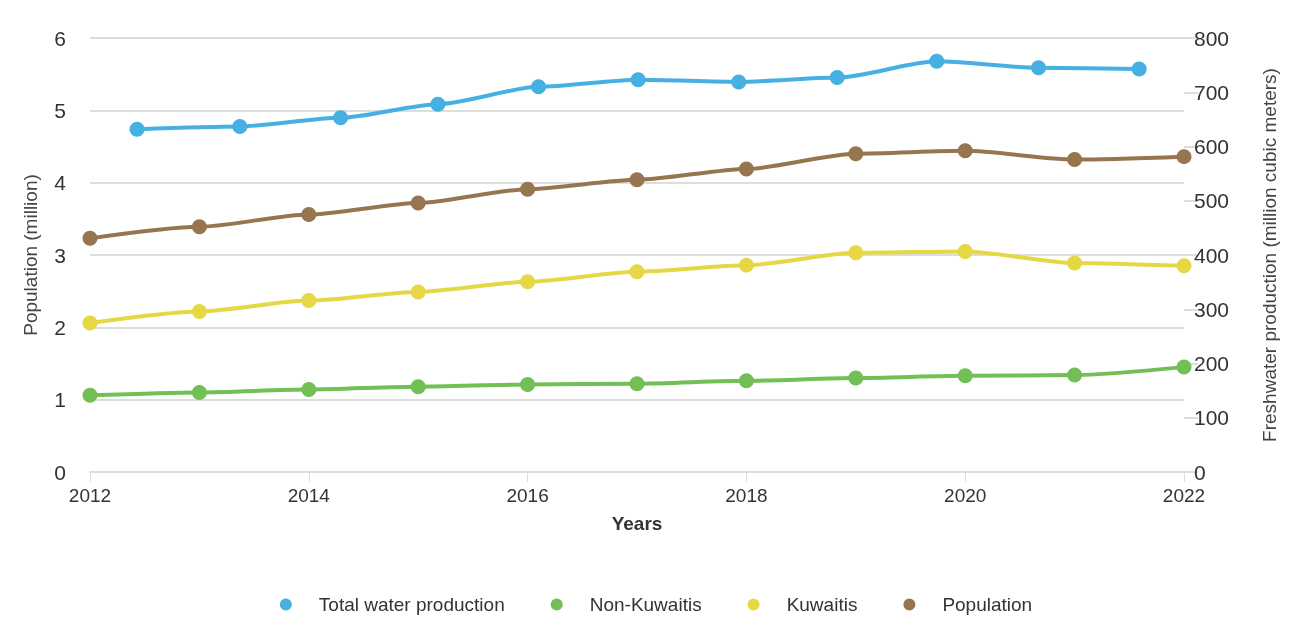 The image size is (1306, 627). I want to click on x-tick-label: 2020, so click(965, 495).